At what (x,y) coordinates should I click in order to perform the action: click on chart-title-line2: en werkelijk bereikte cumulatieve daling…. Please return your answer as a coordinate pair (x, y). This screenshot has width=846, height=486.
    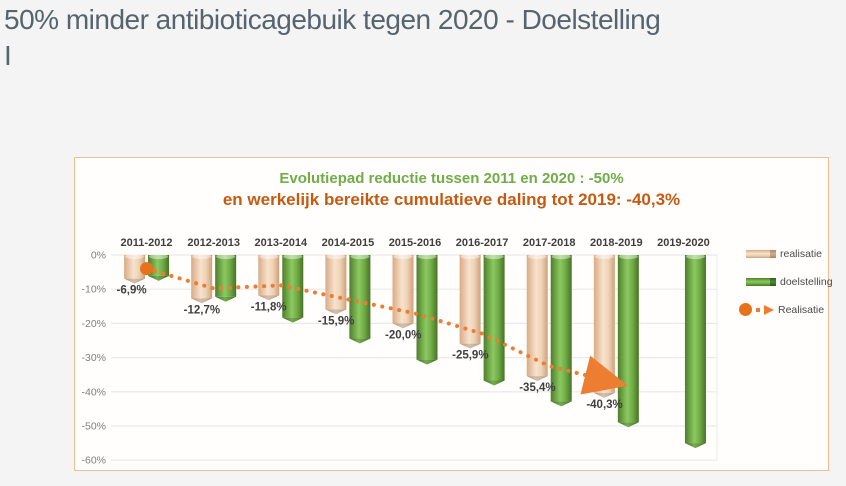
    Looking at the image, I should click on (451, 199).